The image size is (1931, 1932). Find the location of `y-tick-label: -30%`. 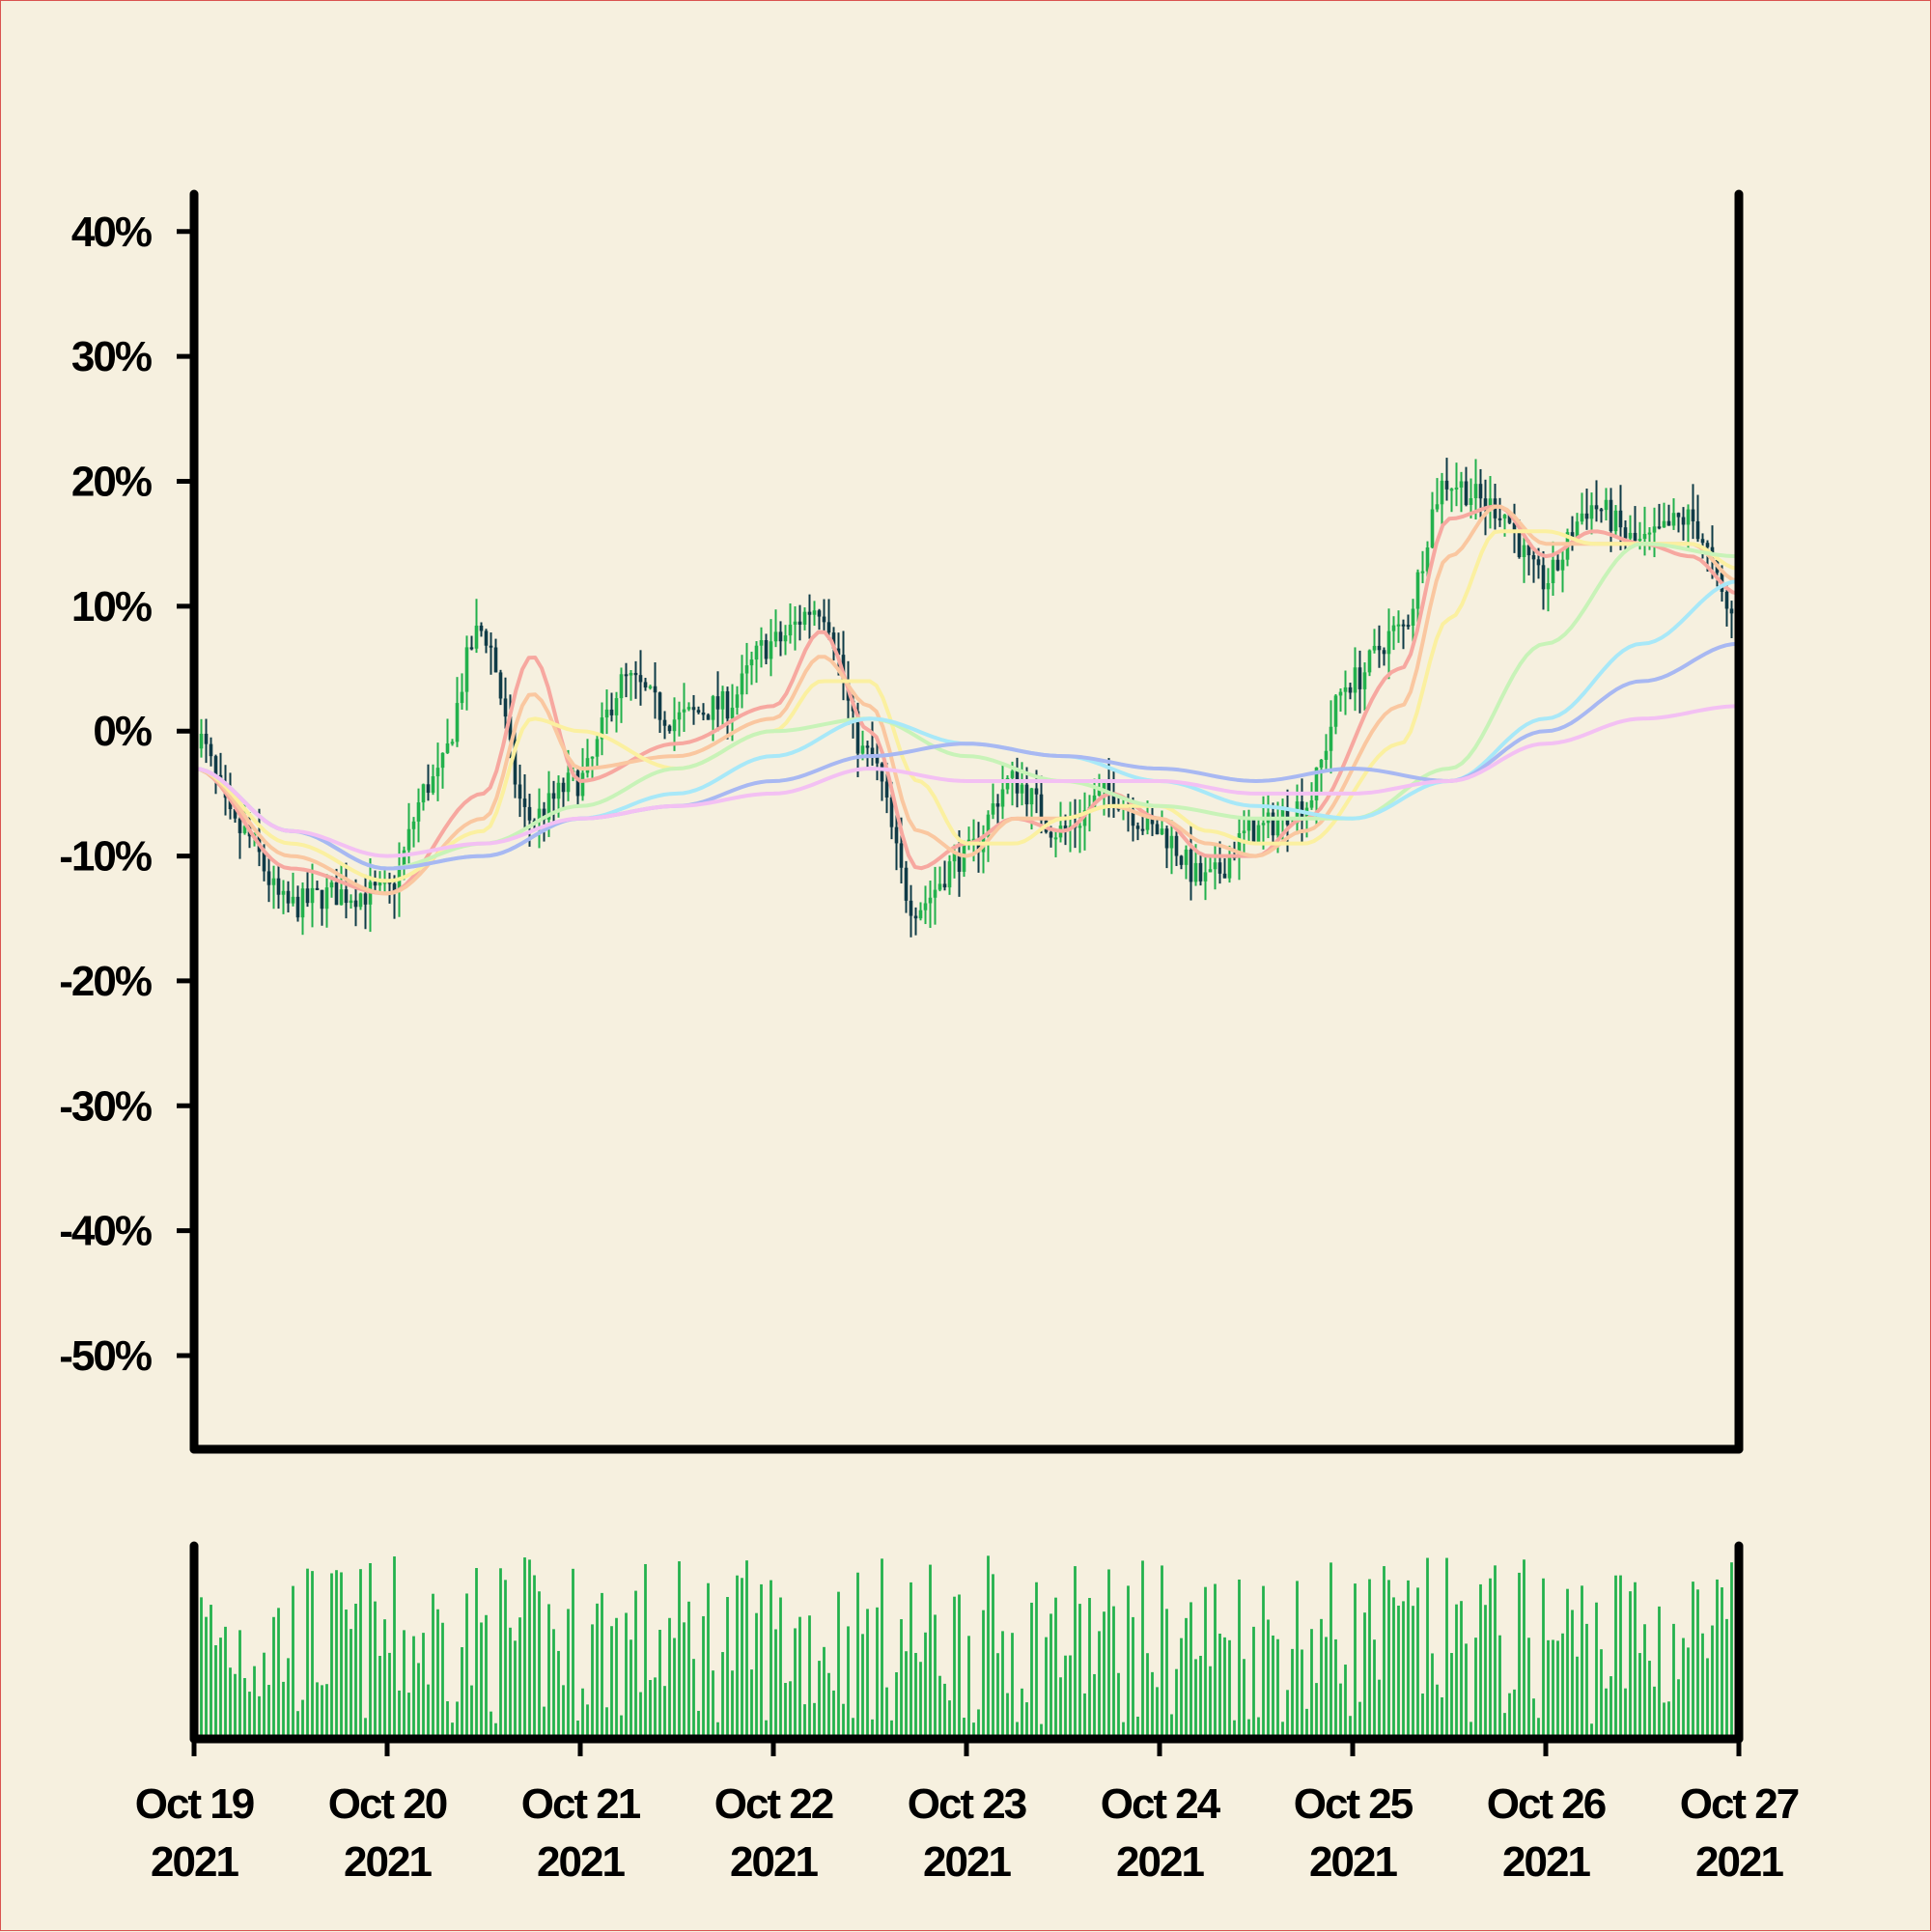

y-tick-label: -30% is located at coordinates (105, 1106).